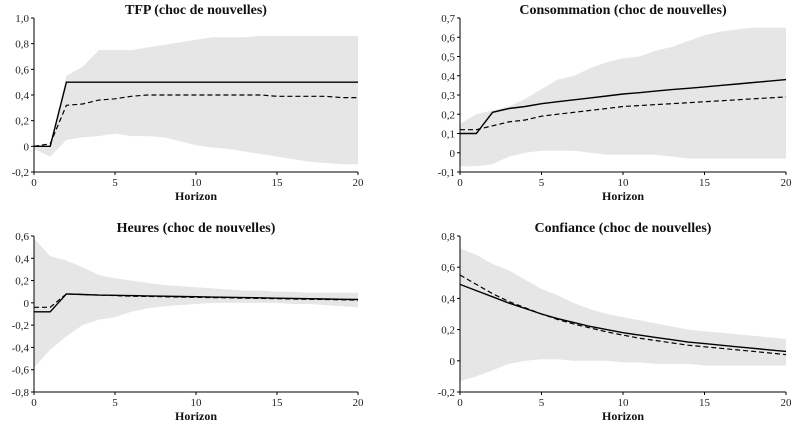 This screenshot has height=423, width=797. What do you see at coordinates (21, 348) in the screenshot?
I see `y-tick-label: -0,4` at bounding box center [21, 348].